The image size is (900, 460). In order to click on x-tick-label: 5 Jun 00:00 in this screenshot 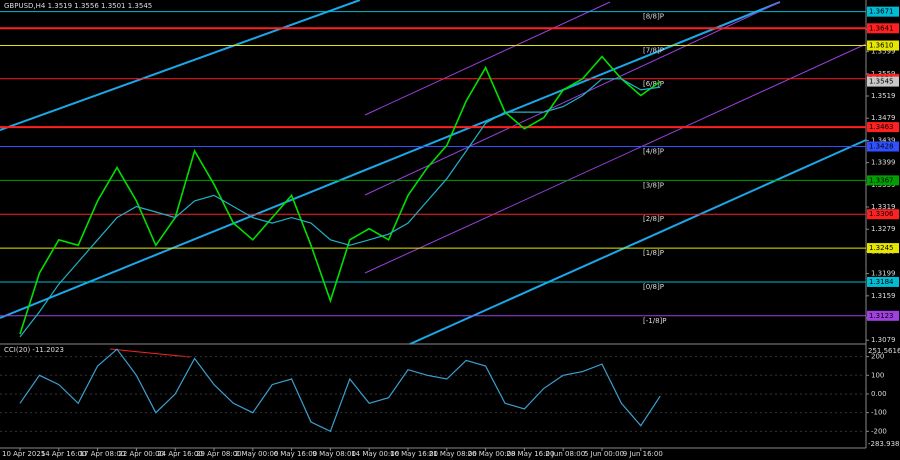, I will do `click(604, 454)`.